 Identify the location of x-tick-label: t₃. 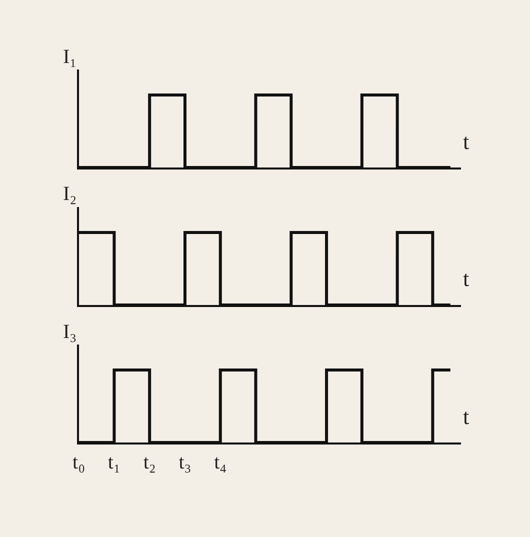
(185, 462).